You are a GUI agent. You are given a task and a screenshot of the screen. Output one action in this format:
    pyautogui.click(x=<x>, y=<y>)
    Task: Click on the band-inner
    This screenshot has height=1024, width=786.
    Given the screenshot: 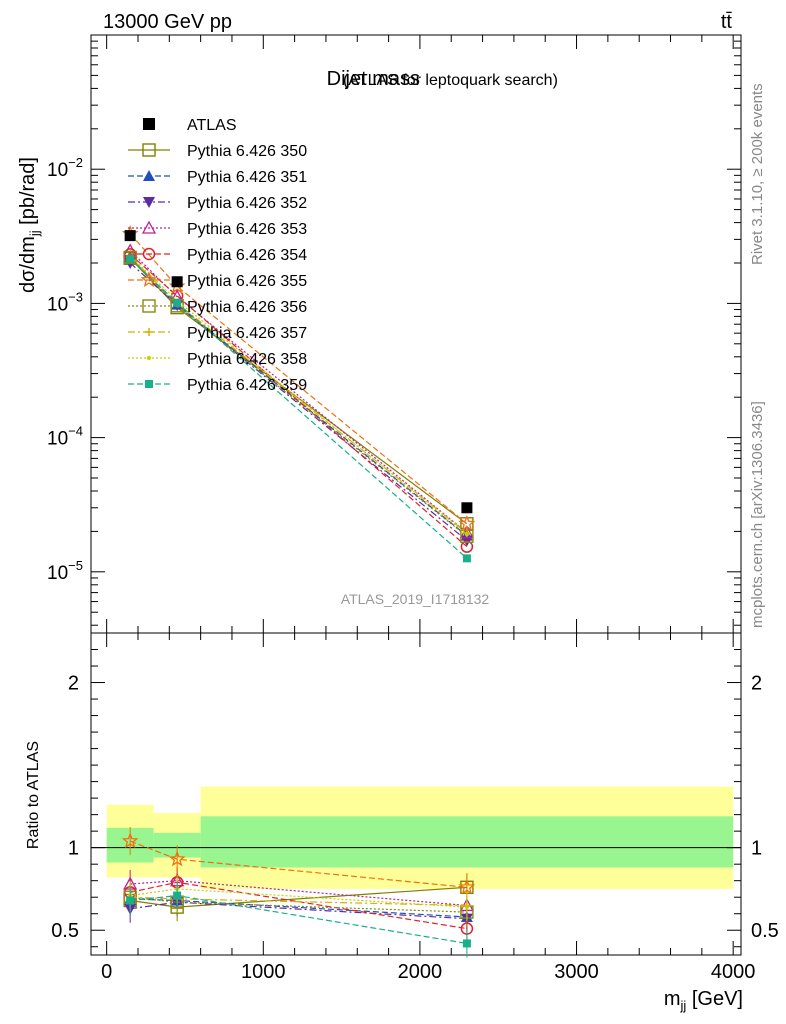 What is the action you would take?
    pyautogui.click(x=467, y=842)
    